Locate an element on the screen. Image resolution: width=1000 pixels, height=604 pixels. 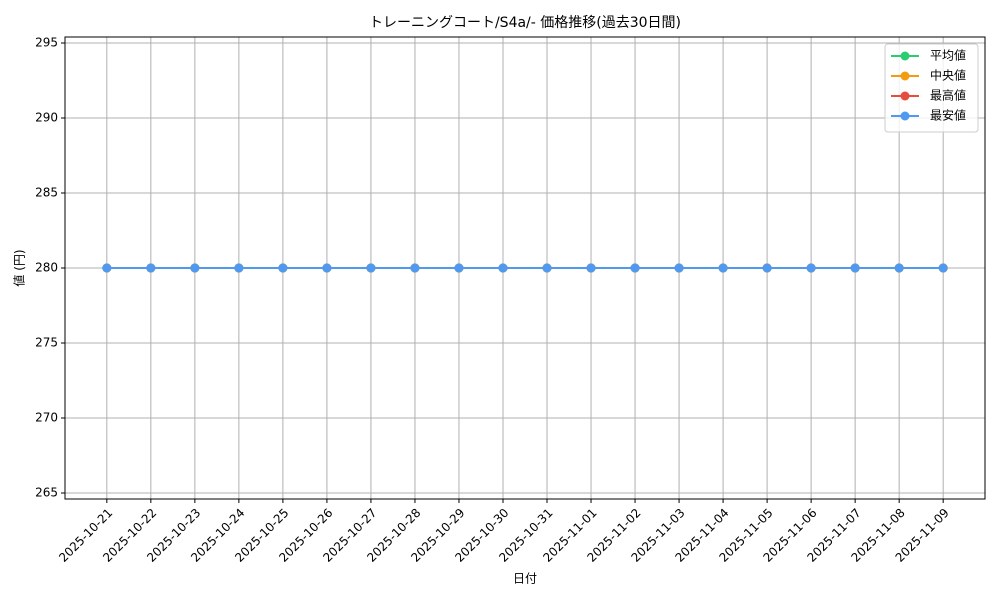
legend-box is located at coordinates (931, 88).